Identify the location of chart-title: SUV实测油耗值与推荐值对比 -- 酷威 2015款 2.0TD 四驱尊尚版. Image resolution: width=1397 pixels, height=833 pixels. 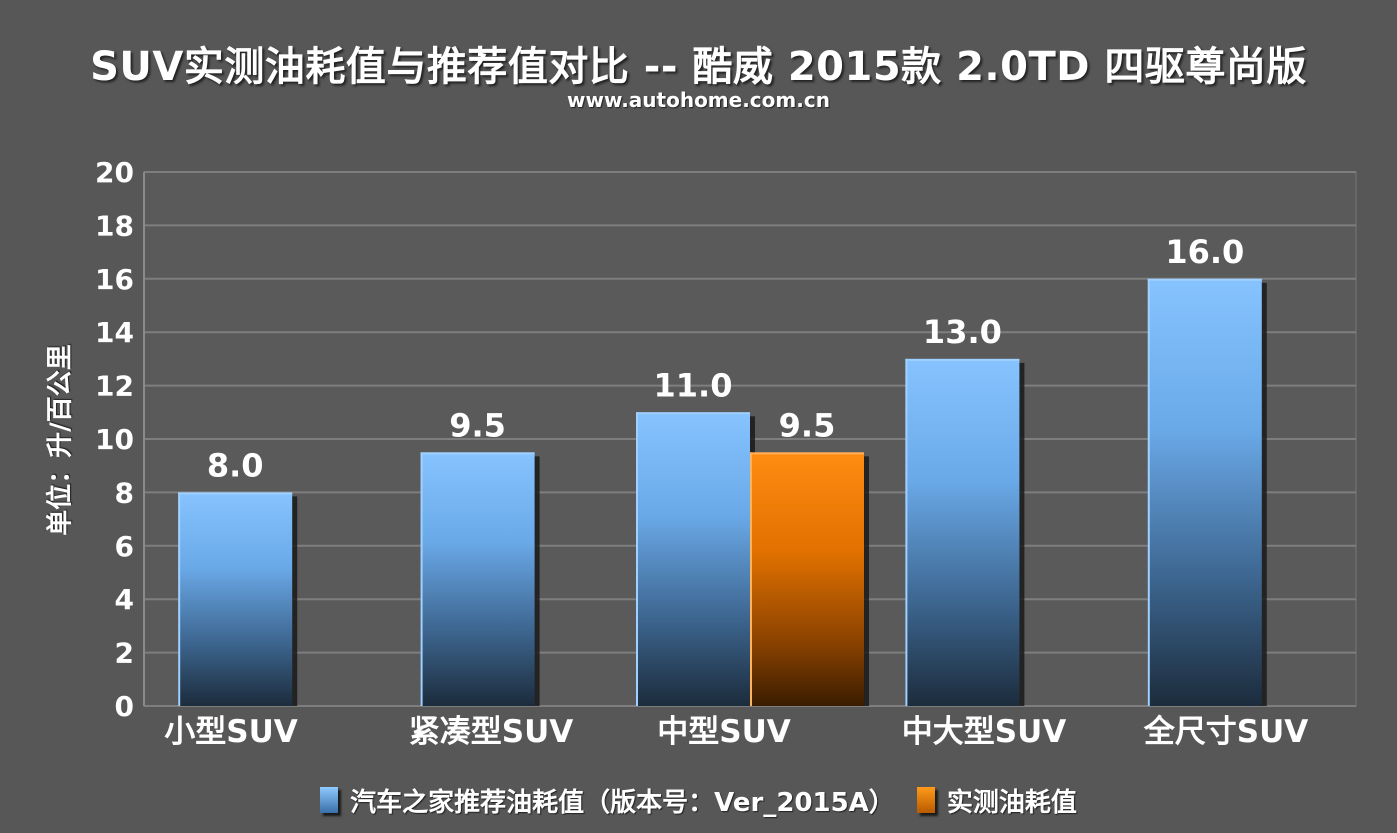
(698, 67).